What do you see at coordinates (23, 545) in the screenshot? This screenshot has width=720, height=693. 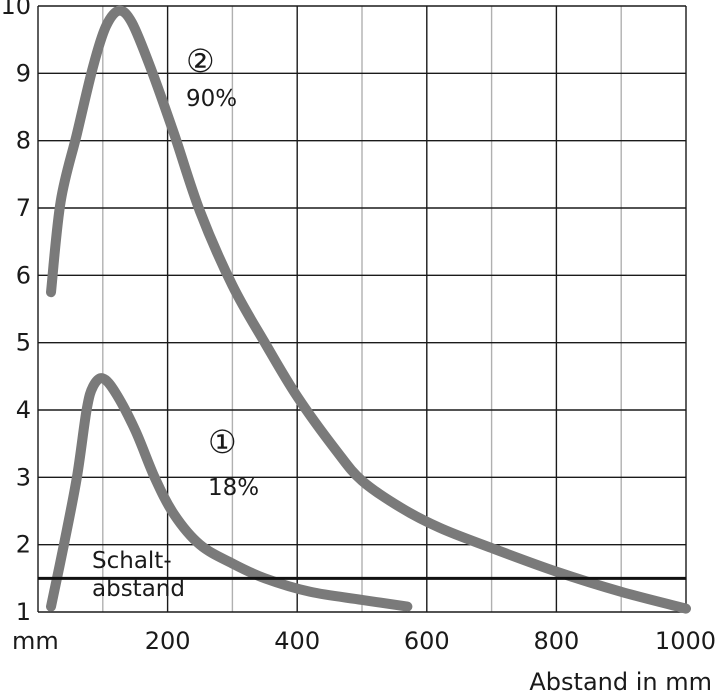 I see `y-tick-label-2: 2` at bounding box center [23, 545].